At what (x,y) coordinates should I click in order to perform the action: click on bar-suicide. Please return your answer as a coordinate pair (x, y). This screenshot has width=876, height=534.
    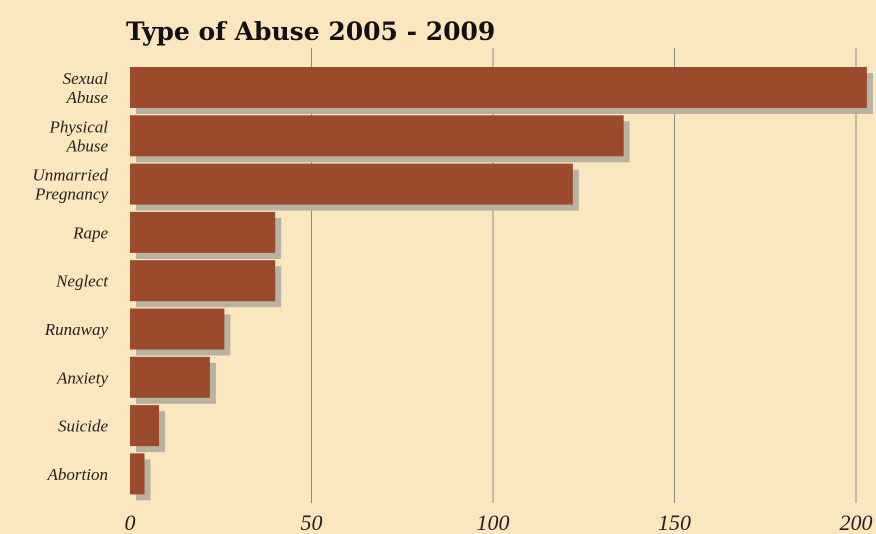
    Looking at the image, I should click on (145, 426).